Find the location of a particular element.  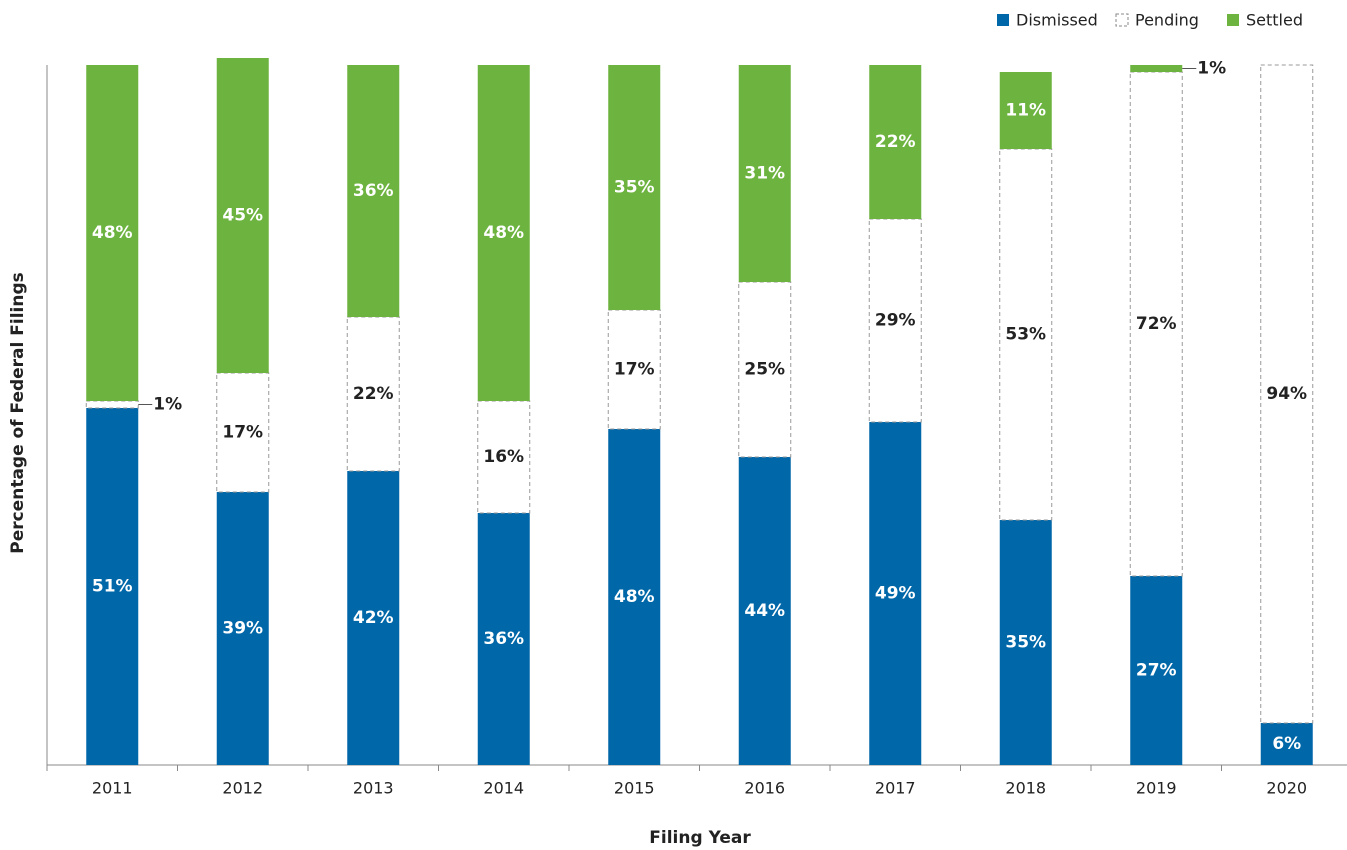

x-tick-label: 2013 is located at coordinates (373, 788).